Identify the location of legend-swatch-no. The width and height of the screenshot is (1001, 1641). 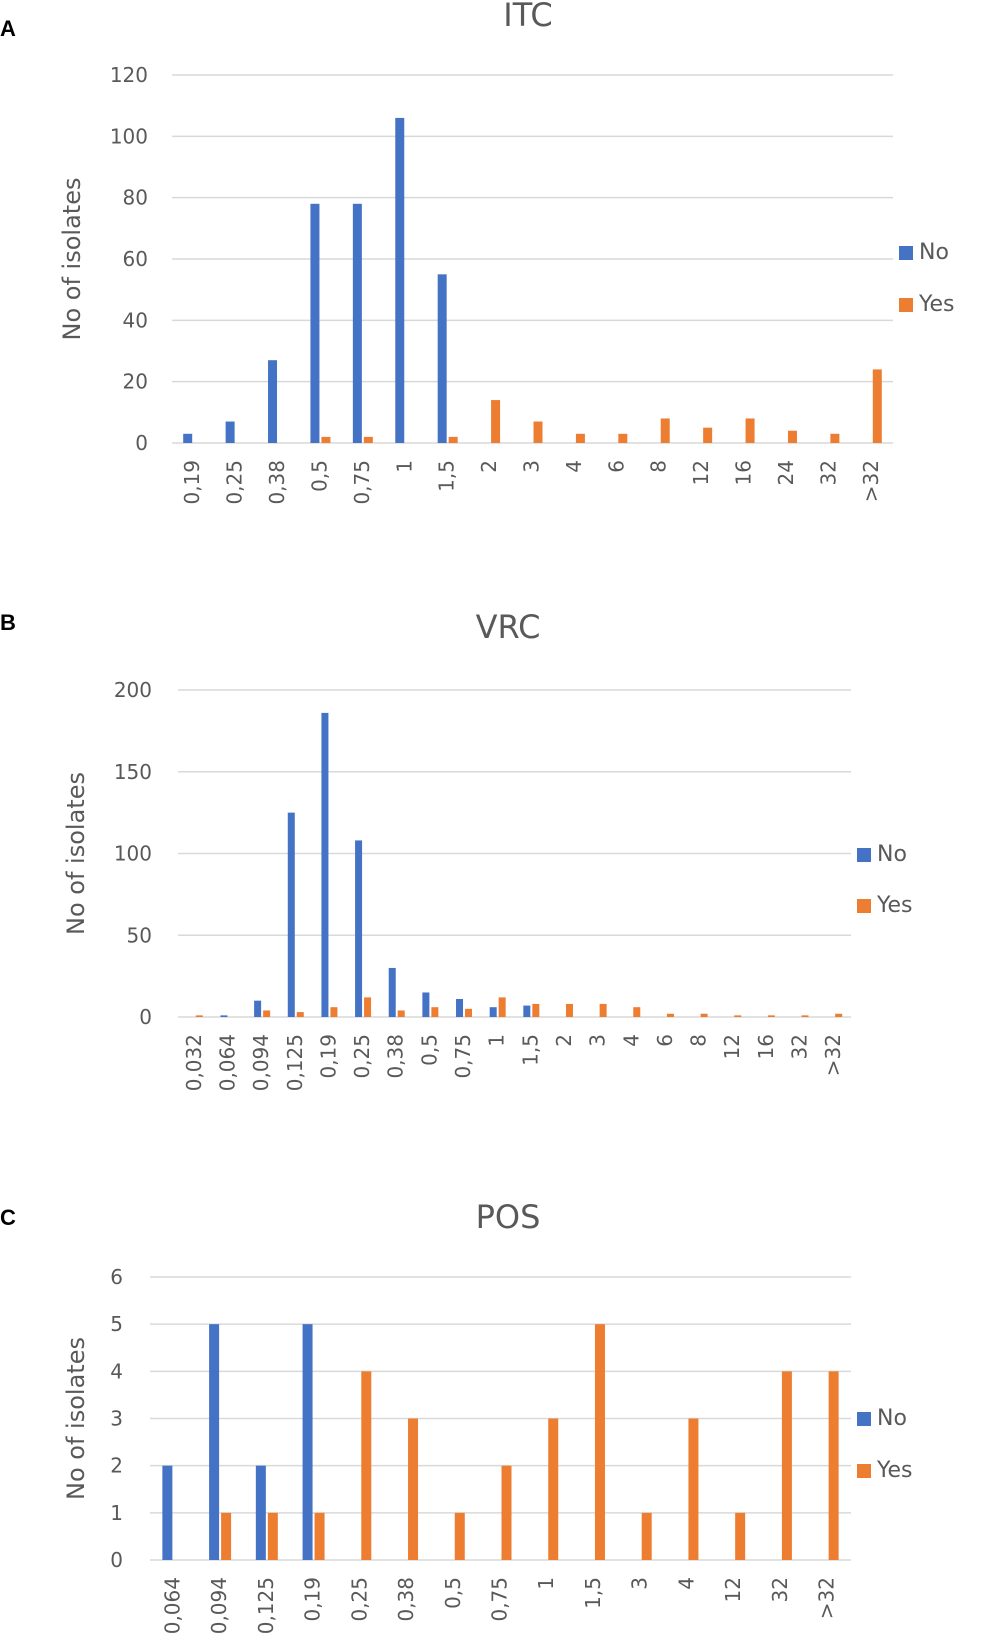
(864, 1419).